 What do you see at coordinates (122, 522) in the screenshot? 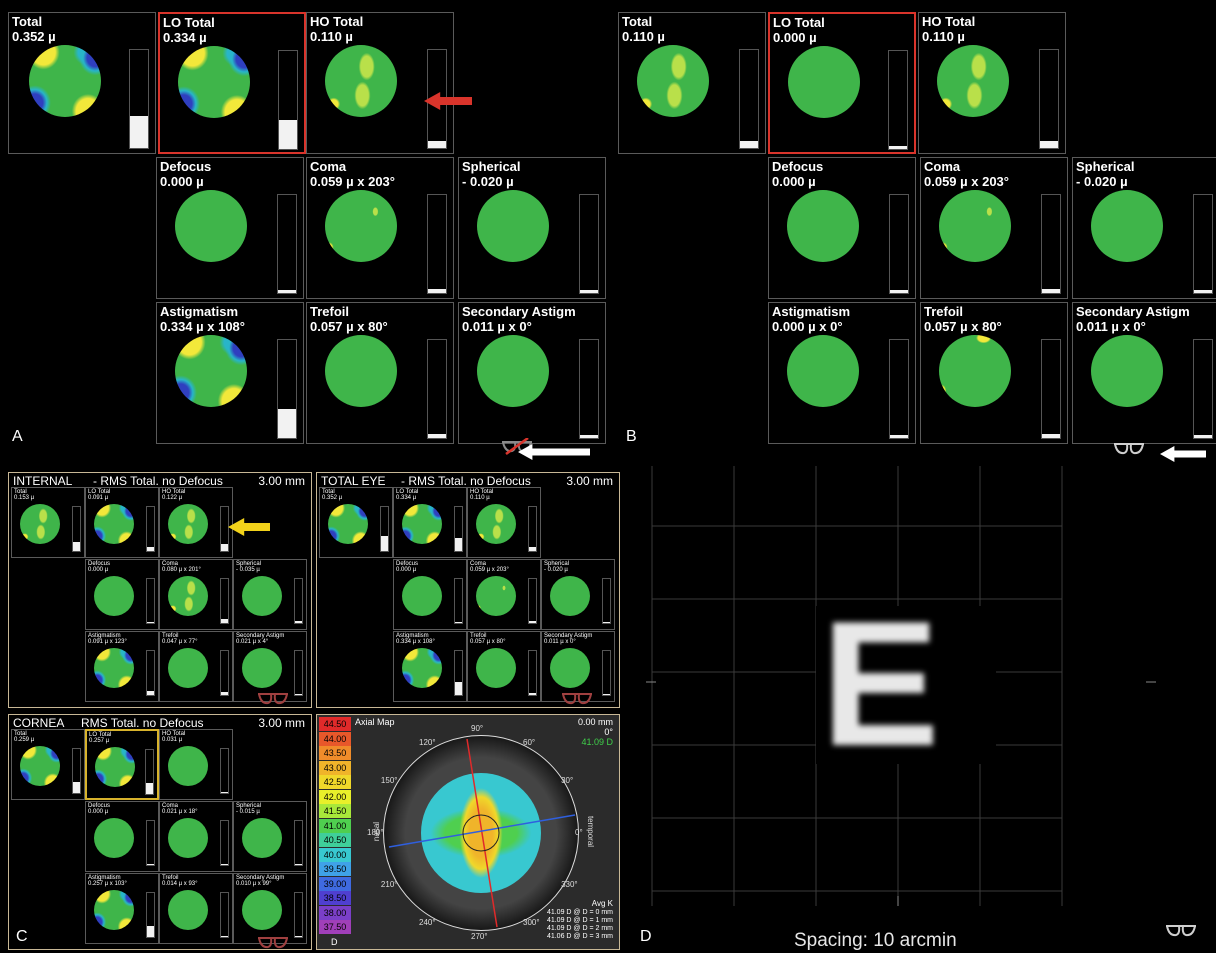
I see `map-cell-lo-total: LO Total 0.091 µ` at bounding box center [122, 522].